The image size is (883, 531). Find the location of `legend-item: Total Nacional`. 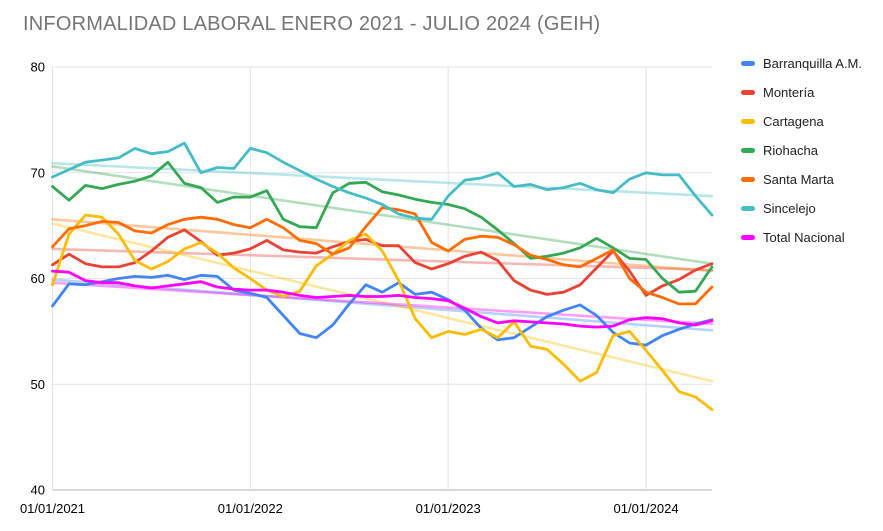

legend-item: Total Nacional is located at coordinates (811, 237).